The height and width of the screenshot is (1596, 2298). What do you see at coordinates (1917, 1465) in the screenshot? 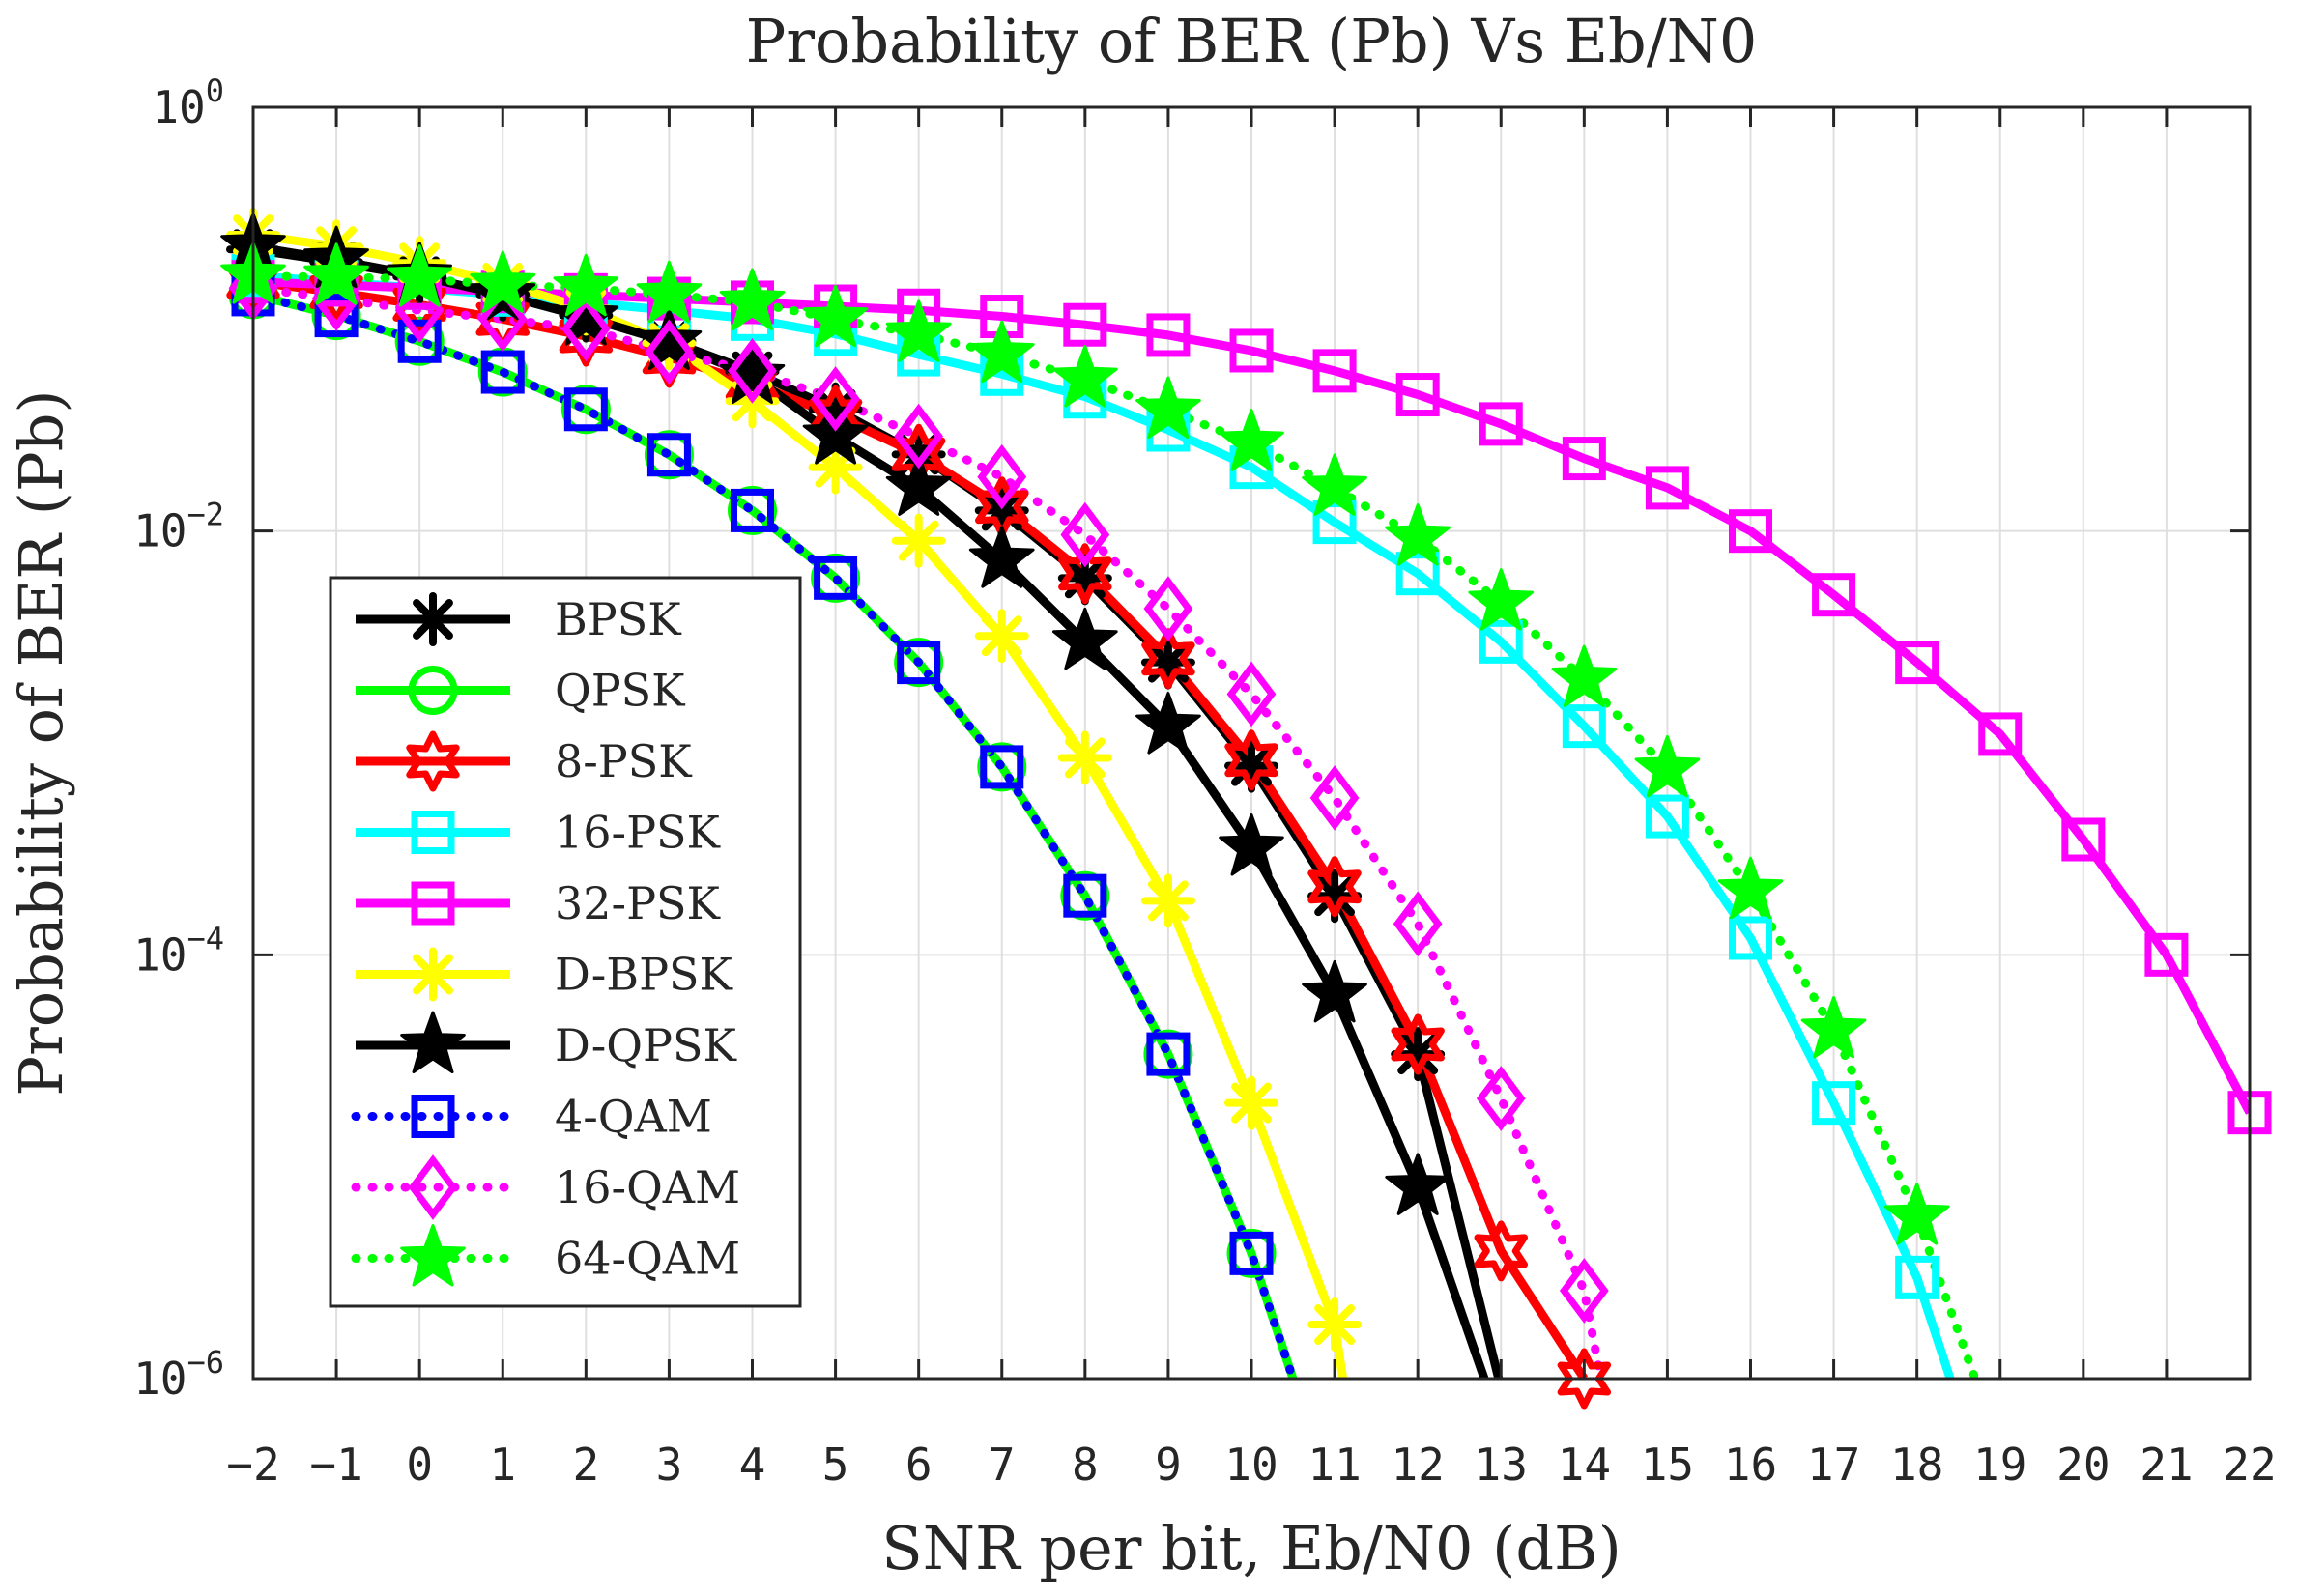
I see `x-tick-label: 18` at bounding box center [1917, 1465].